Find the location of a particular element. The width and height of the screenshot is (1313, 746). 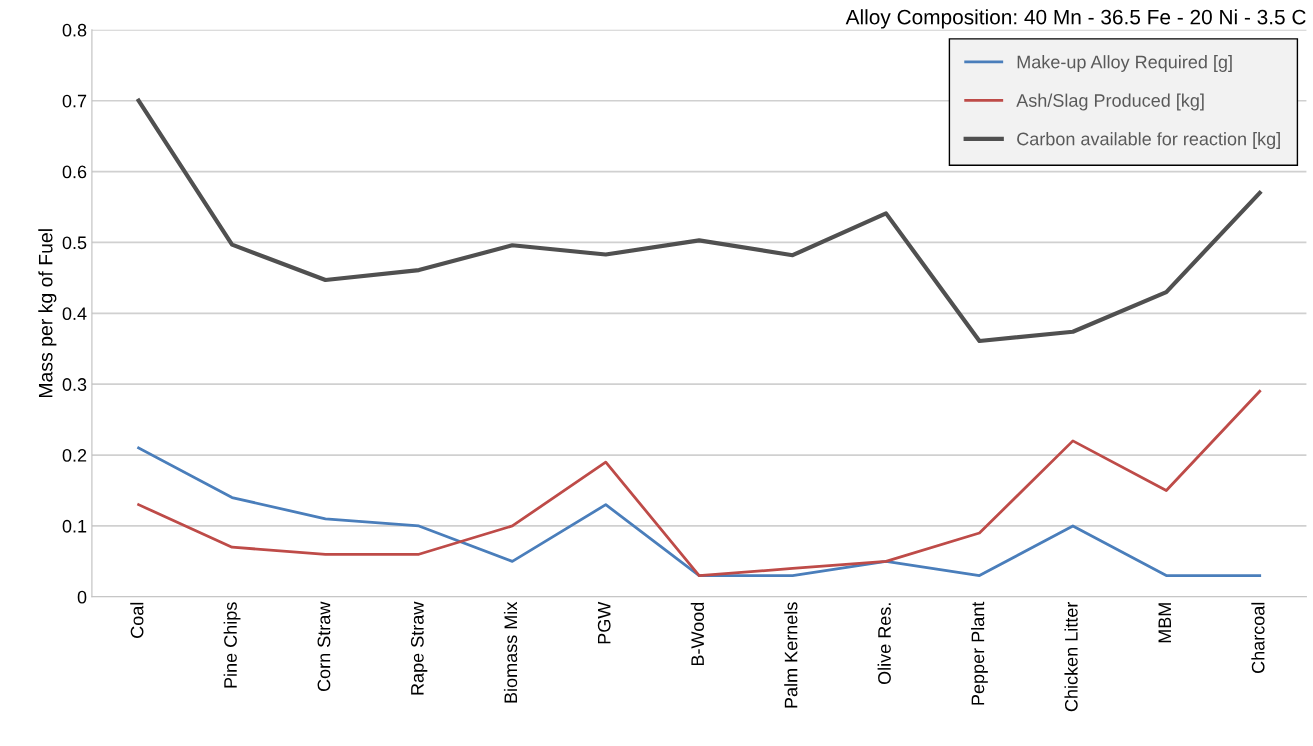

y-tick-label: 0.1 is located at coordinates (74, 526).